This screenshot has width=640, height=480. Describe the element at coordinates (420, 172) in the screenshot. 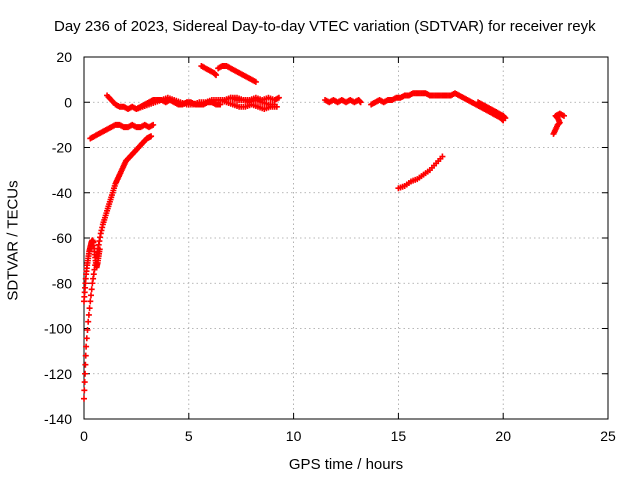

I see `series-arc-m` at that location.